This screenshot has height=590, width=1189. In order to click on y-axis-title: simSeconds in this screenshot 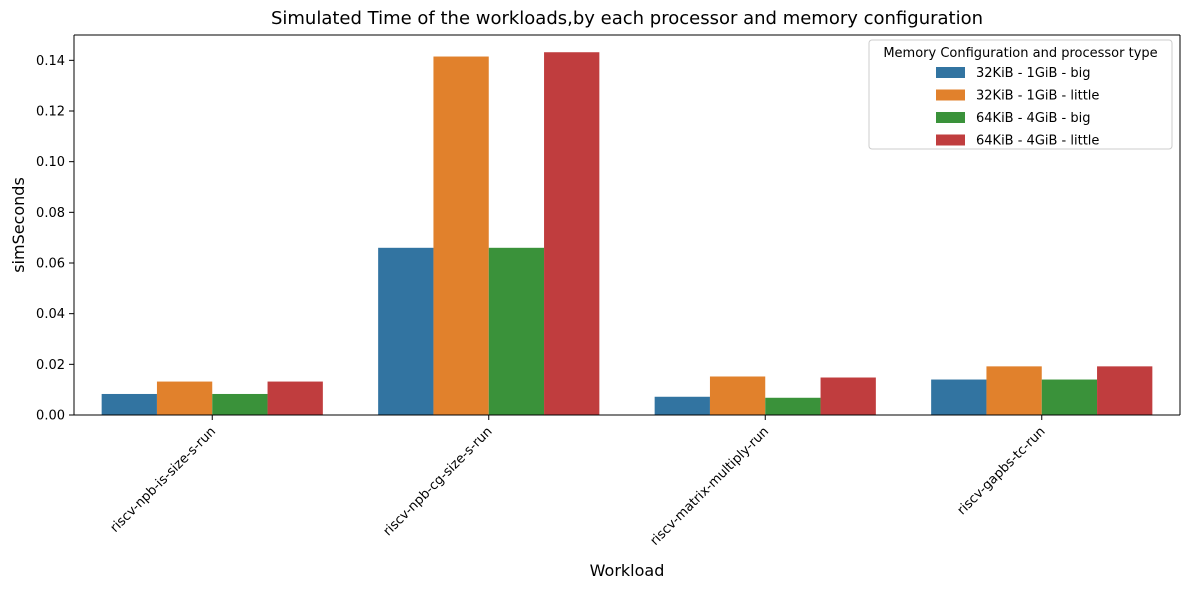, I will do `click(18, 225)`.